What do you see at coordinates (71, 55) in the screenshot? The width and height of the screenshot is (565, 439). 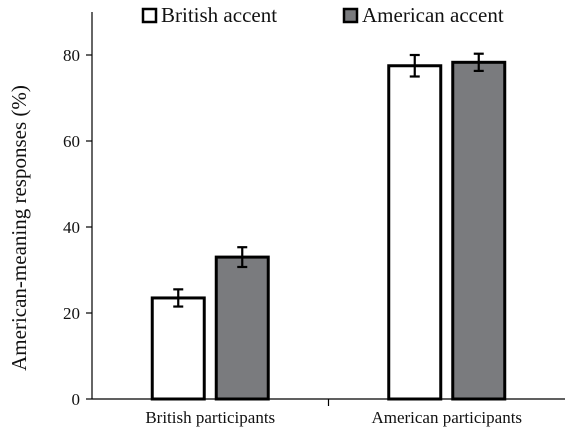 I see `y-tick-label: 80` at bounding box center [71, 55].